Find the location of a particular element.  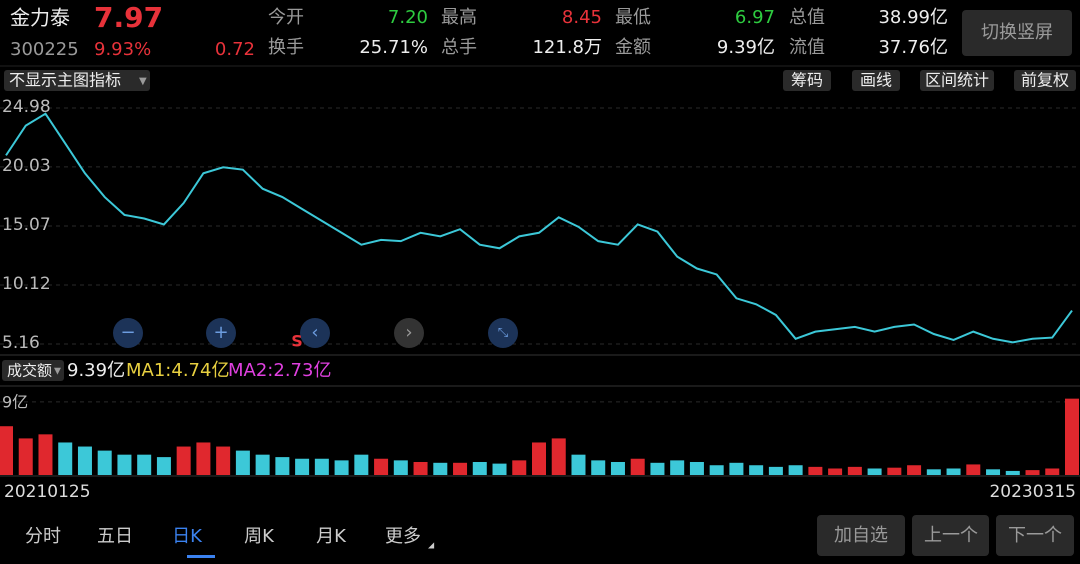

action-label: 下一个 is located at coordinates (1035, 535).